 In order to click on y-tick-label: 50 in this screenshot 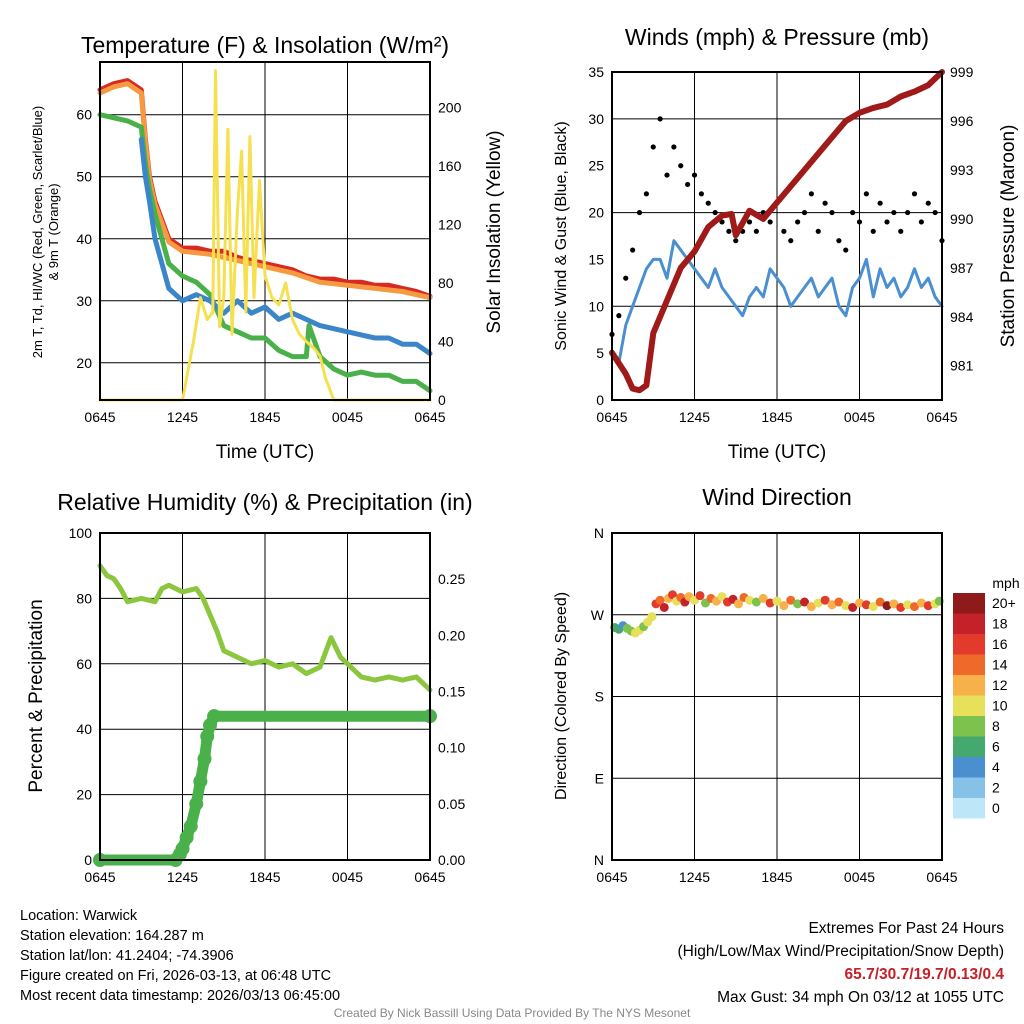, I will do `click(84, 177)`.